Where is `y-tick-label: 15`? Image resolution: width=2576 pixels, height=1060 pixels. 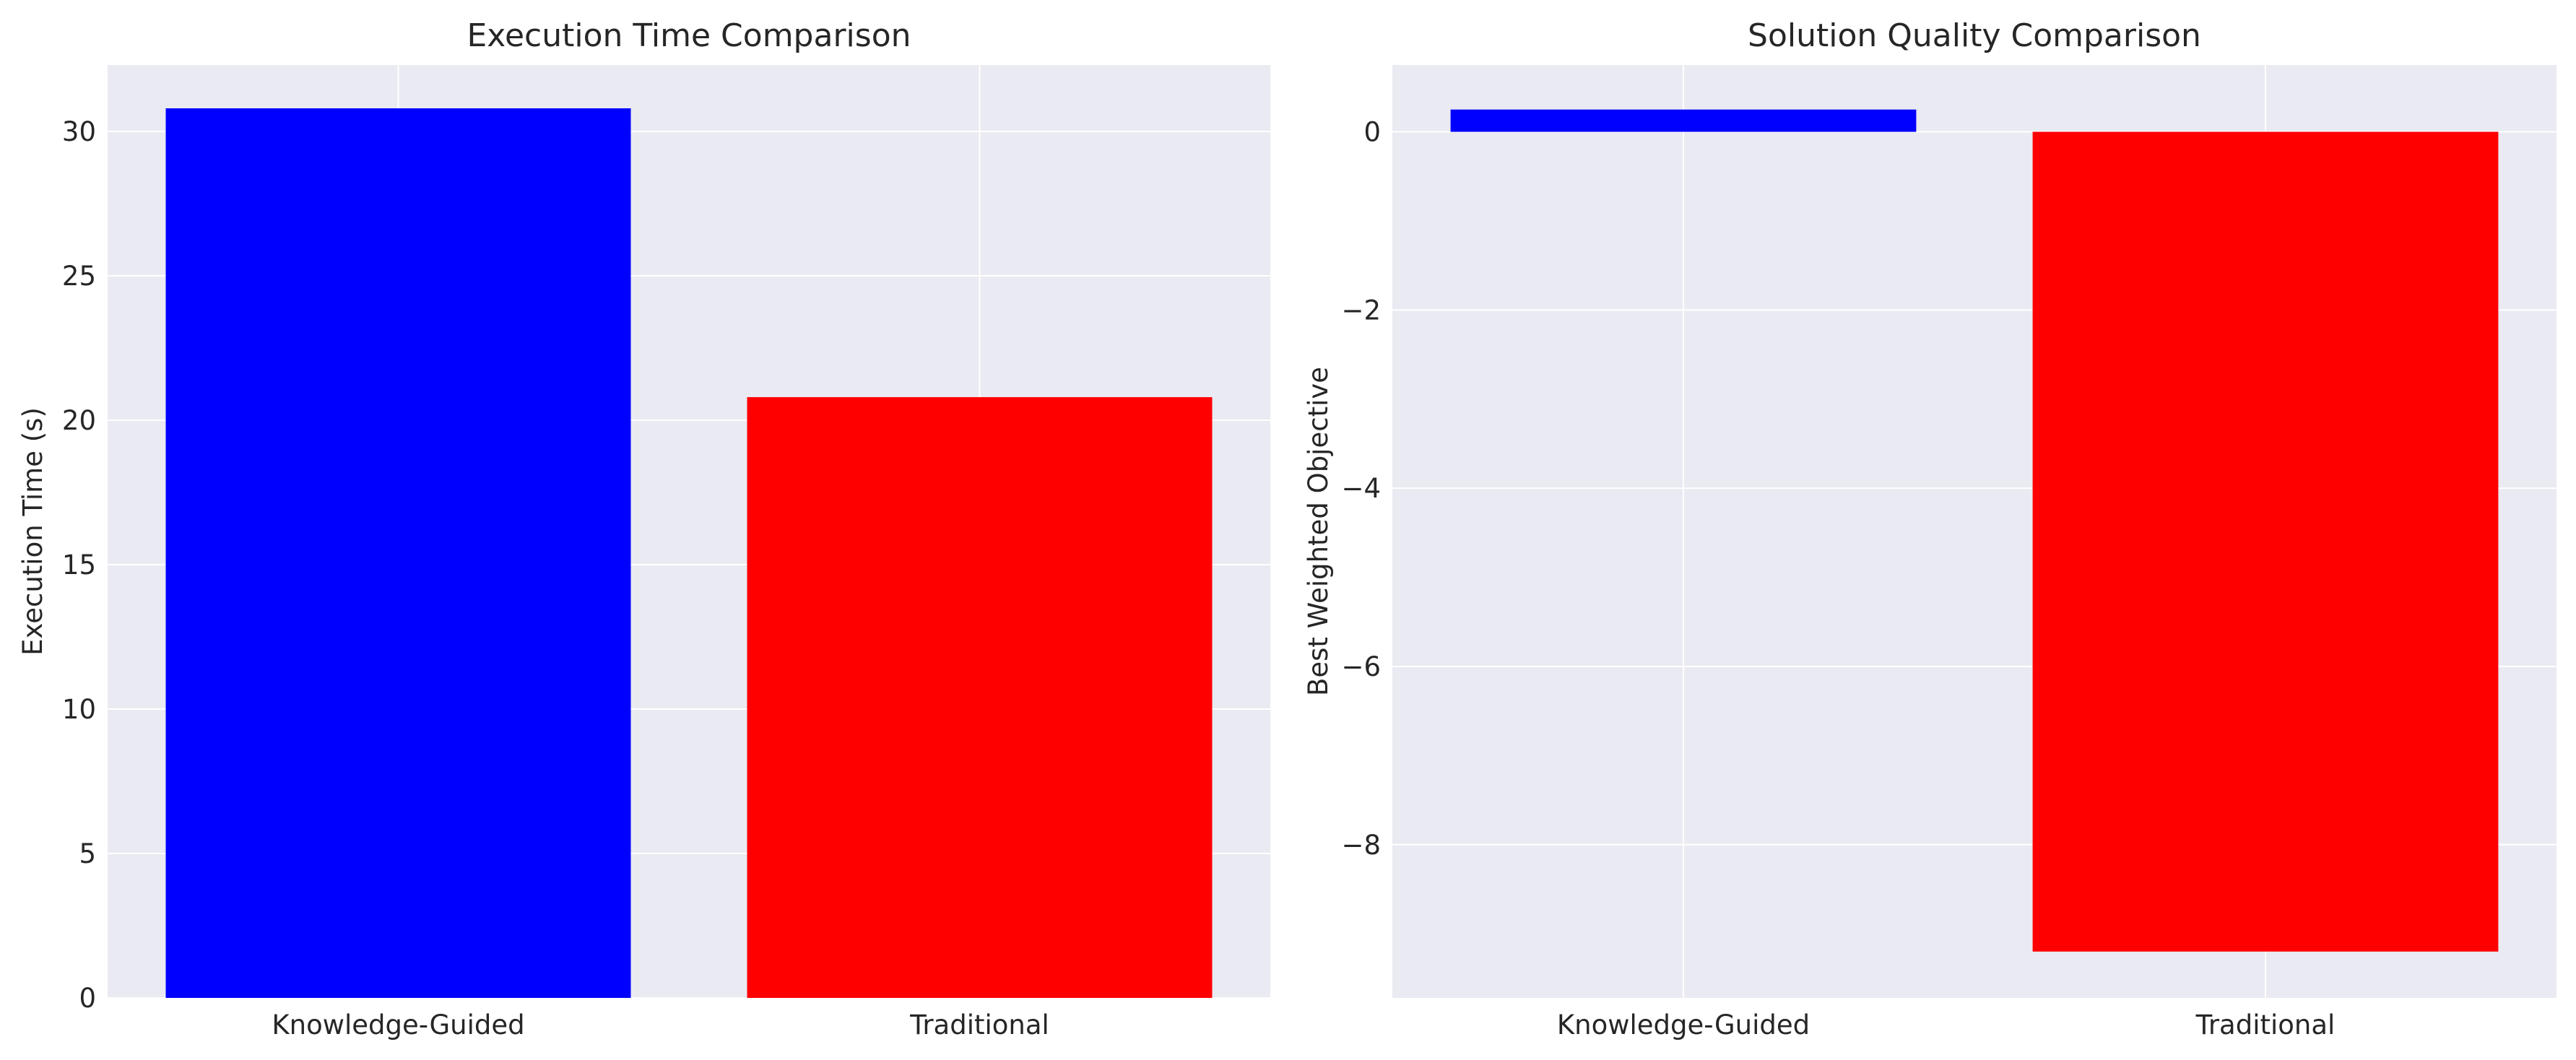 y-tick-label: 15 is located at coordinates (79, 565).